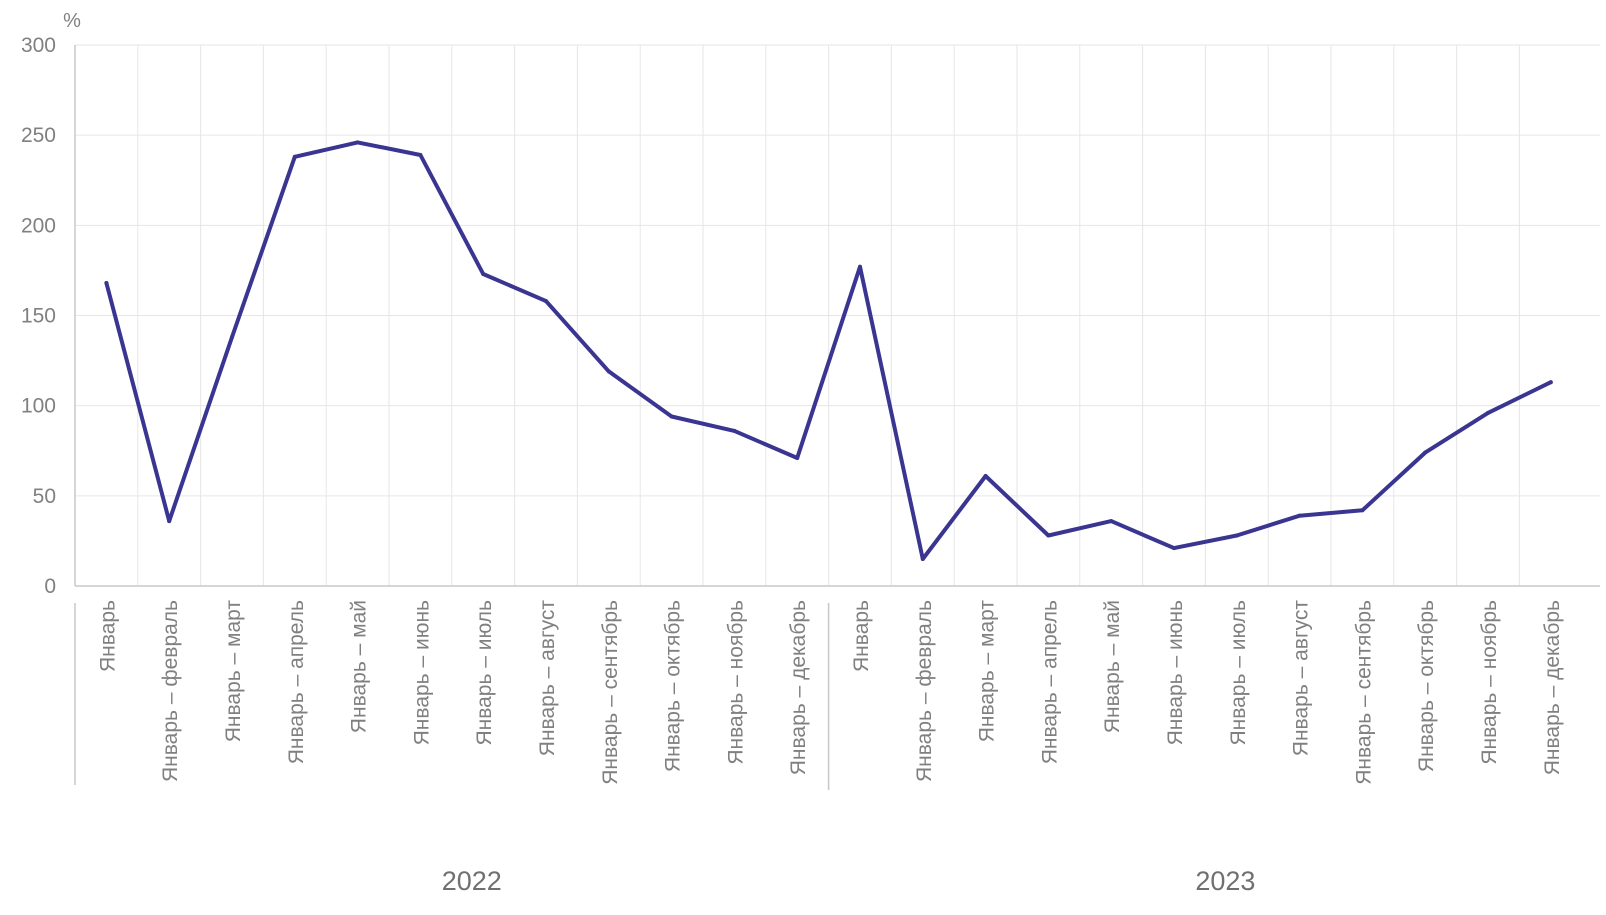  Describe the element at coordinates (849, 881) in the screenshot. I see `year-labels: 2022 2023` at that location.